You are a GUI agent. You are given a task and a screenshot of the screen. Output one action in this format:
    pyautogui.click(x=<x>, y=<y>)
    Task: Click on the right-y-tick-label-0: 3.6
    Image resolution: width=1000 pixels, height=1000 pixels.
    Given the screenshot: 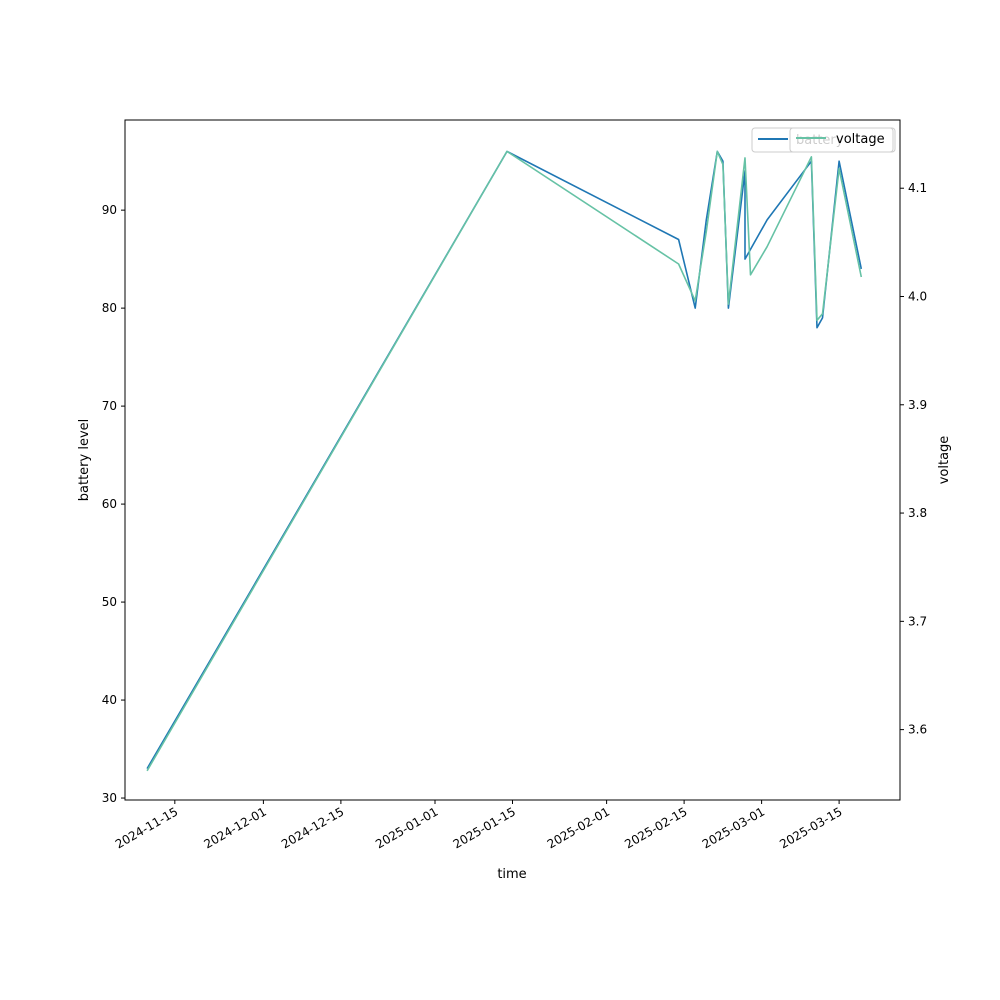 What is the action you would take?
    pyautogui.click(x=917, y=730)
    